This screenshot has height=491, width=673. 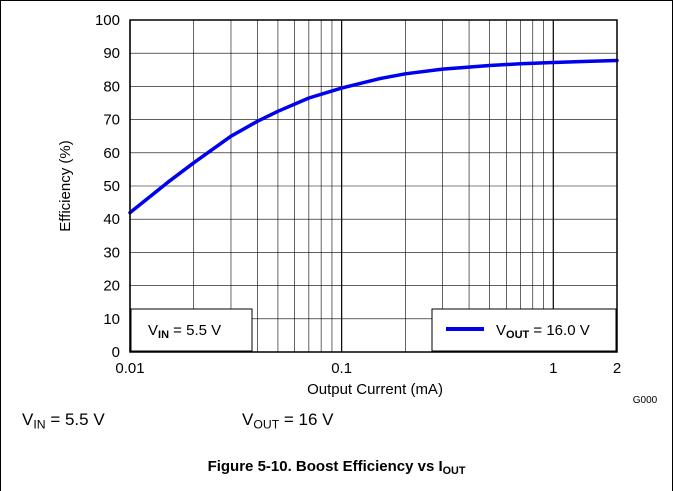 I want to click on y-tick-label: 30, so click(x=111, y=252).